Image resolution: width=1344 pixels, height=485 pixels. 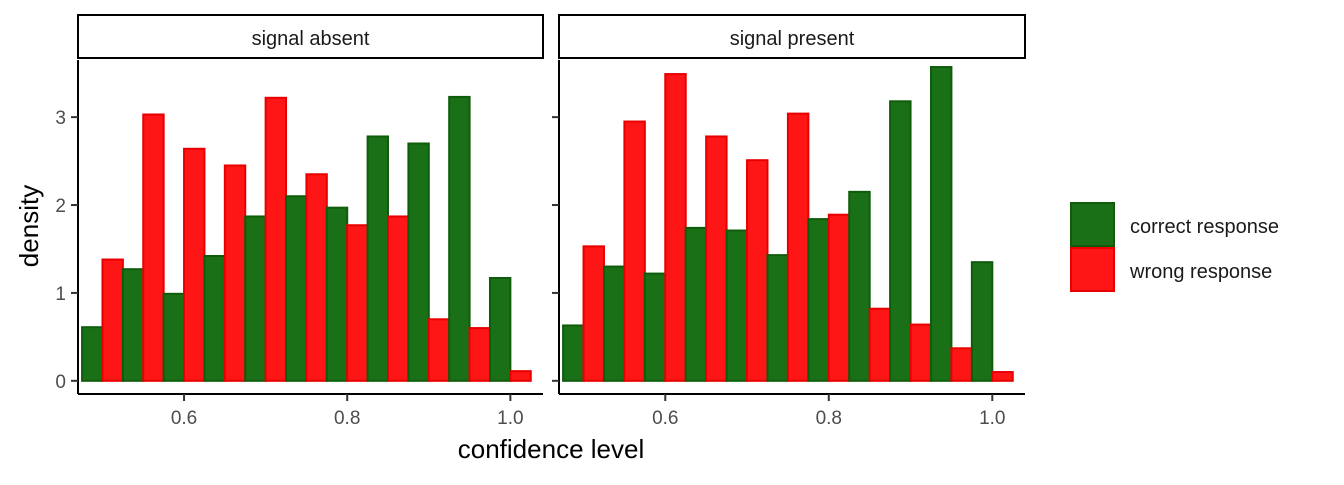 I want to click on legend-key-wrong, so click(x=1092, y=269).